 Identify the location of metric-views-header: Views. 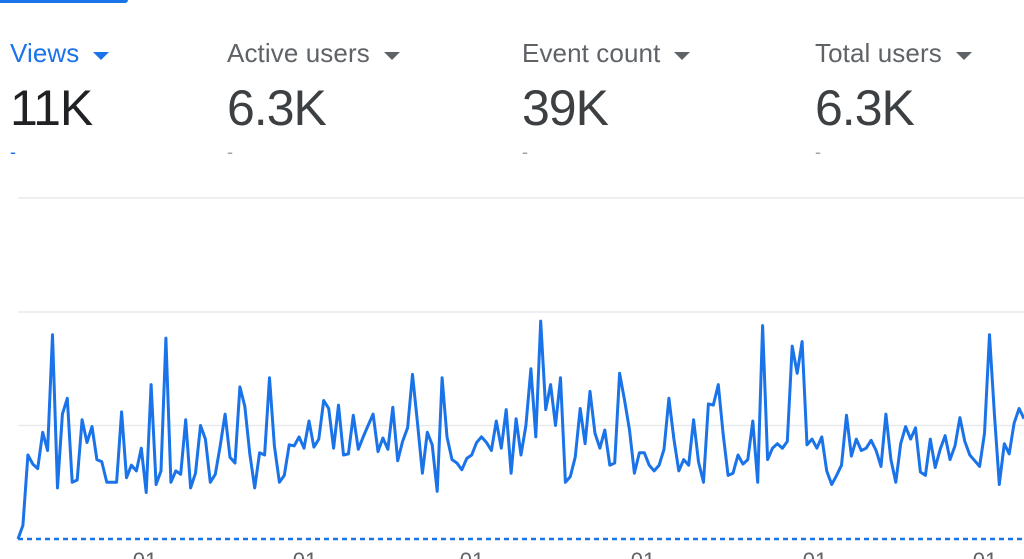
(60, 53).